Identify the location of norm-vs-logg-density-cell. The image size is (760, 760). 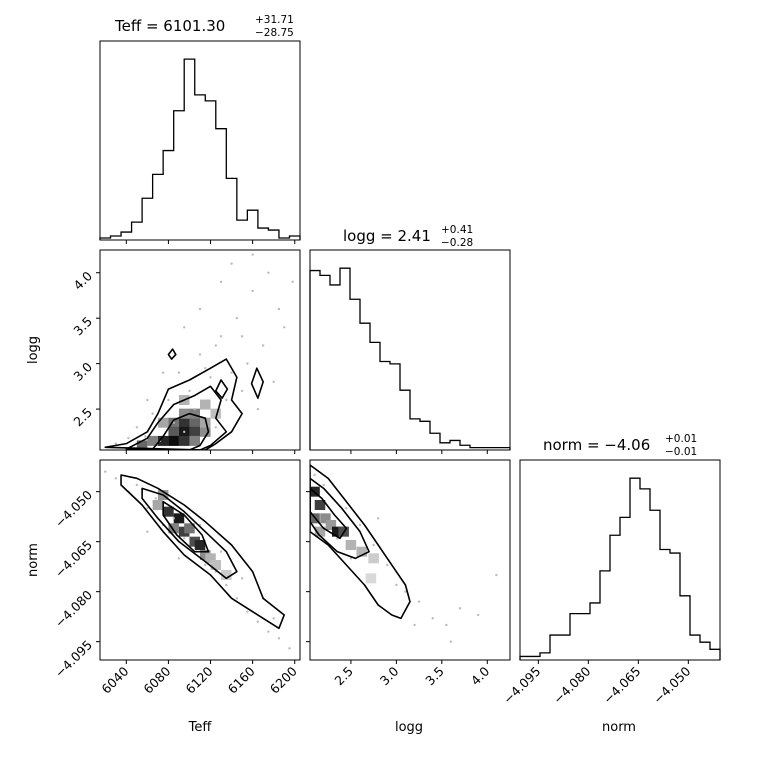
(337, 531).